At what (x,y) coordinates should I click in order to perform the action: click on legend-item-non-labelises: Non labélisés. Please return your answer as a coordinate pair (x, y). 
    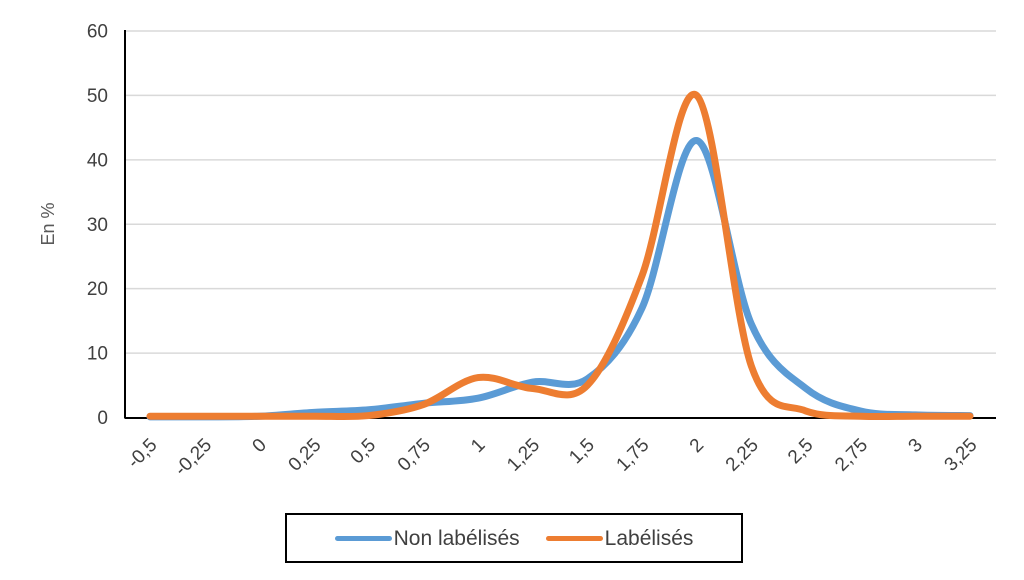
    Looking at the image, I should click on (427, 538).